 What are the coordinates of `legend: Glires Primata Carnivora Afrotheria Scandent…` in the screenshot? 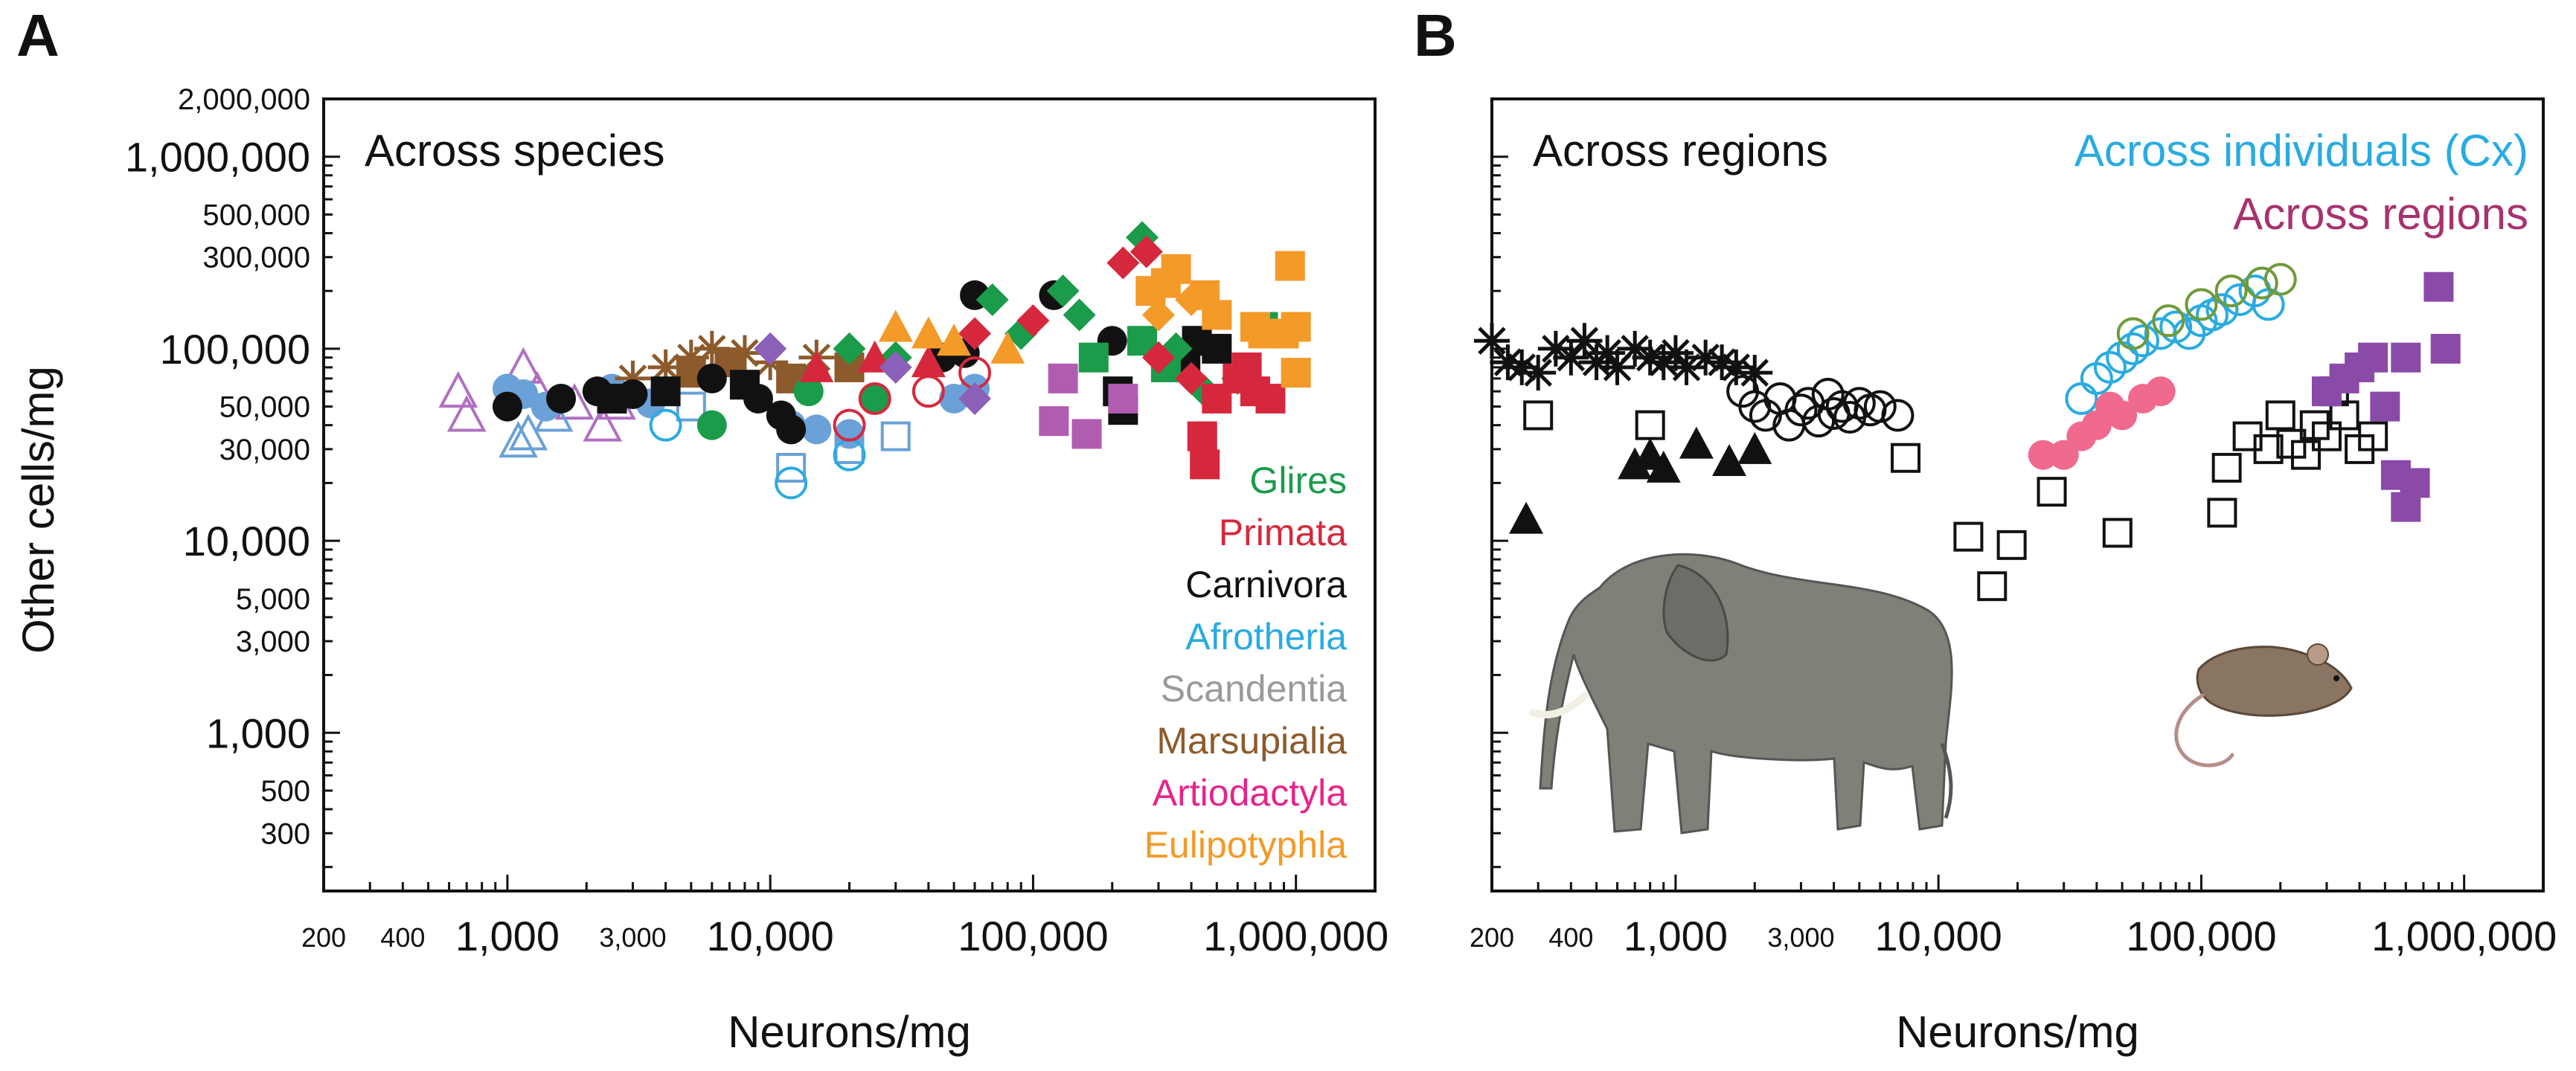 It's located at (1246, 663).